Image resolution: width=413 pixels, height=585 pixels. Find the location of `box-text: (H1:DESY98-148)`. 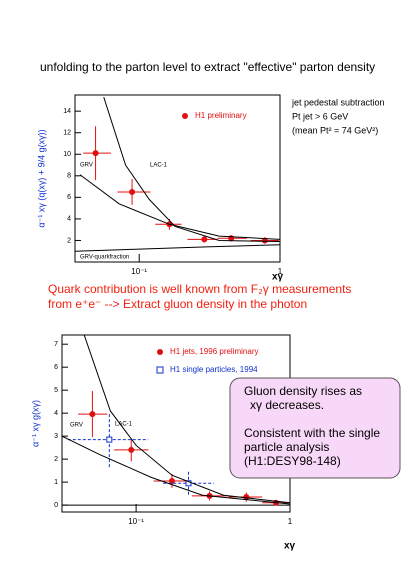

box-text: (H1:DESY98-148) is located at coordinates (292, 461).